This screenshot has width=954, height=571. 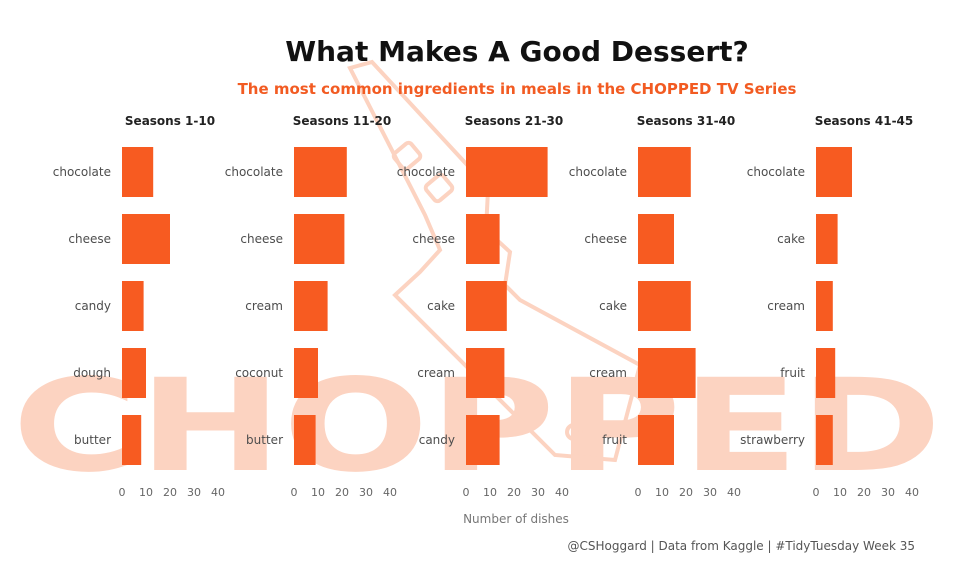 I want to click on chart-title: What Makes A Good Dessert?, so click(x=517, y=51).